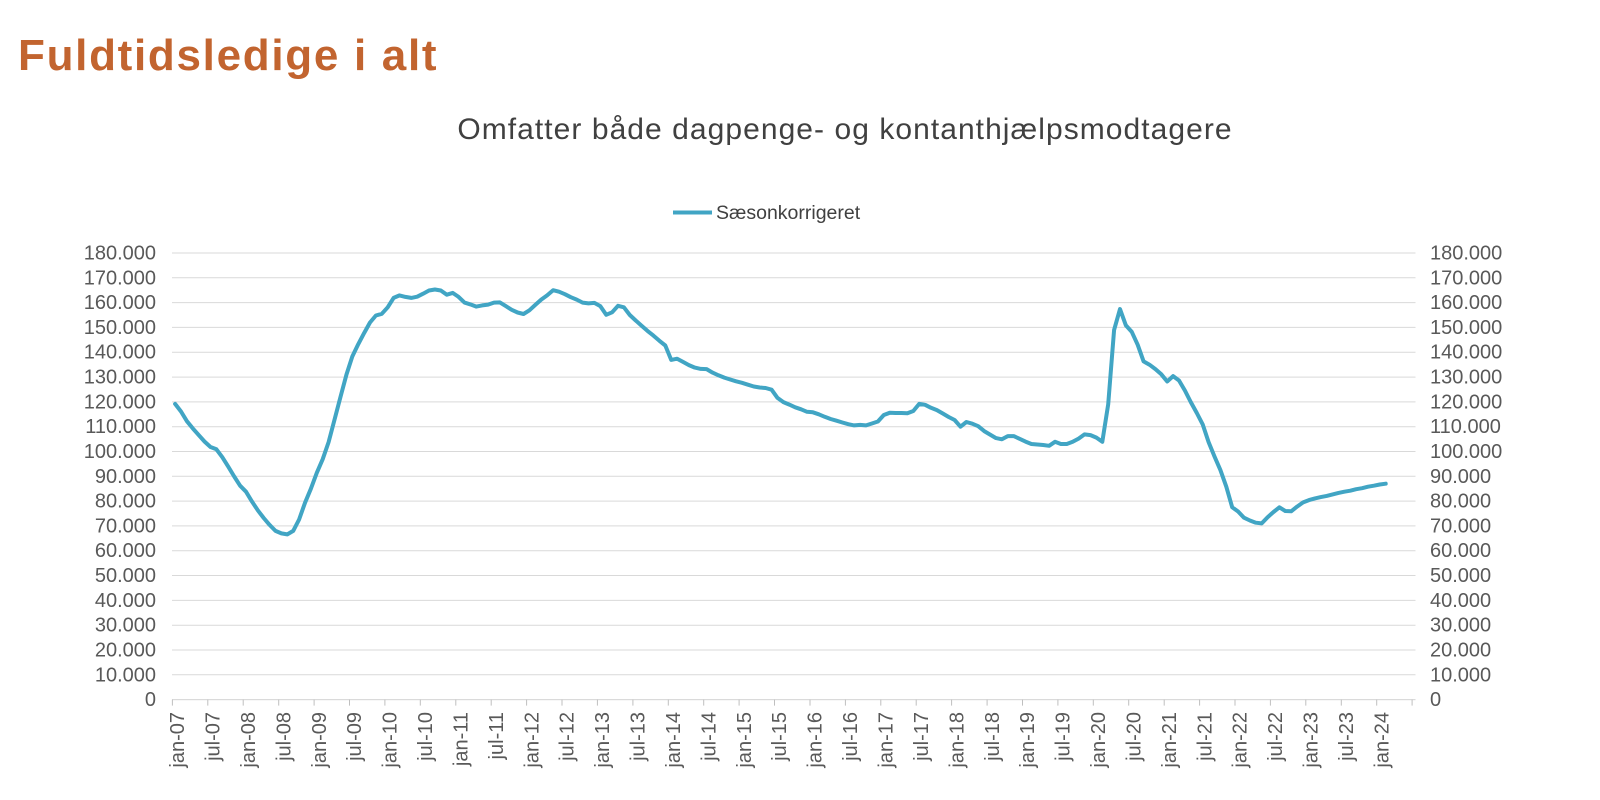 The image size is (1600, 800). What do you see at coordinates (709, 737) in the screenshot?
I see `svg-text: jul-14` at bounding box center [709, 737].